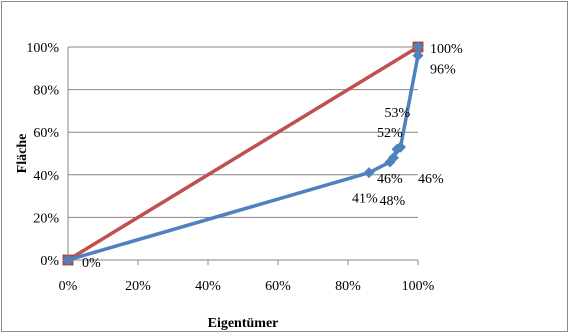 This screenshot has width=571, height=335. I want to click on y-tick-label: 100%, so click(42, 48).